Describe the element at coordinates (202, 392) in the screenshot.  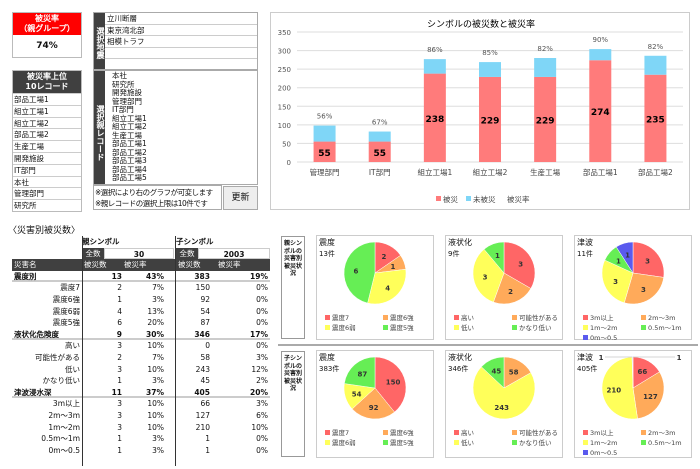
I see `cell-c: 405` at that location.